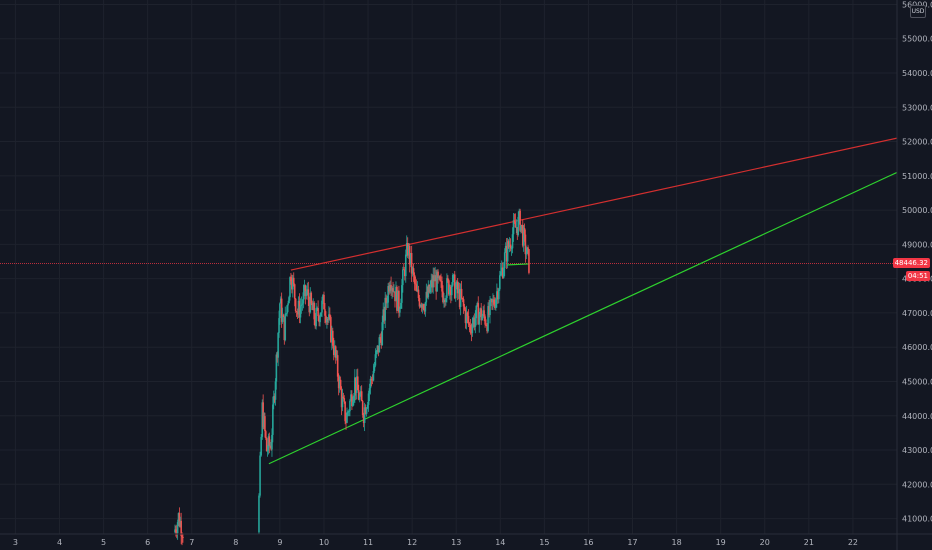  What do you see at coordinates (917, 484) in the screenshot?
I see `y-tick-label: 42000.00` at bounding box center [917, 484].